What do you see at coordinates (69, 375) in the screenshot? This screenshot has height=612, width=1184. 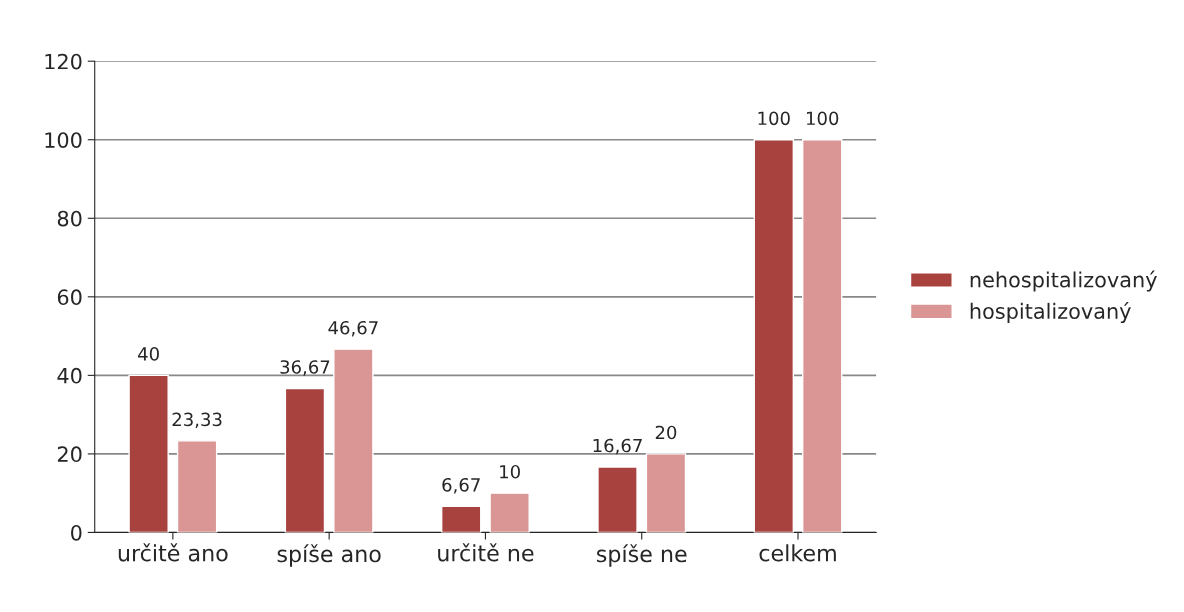 I see `y-tick-label: 40` at bounding box center [69, 375].